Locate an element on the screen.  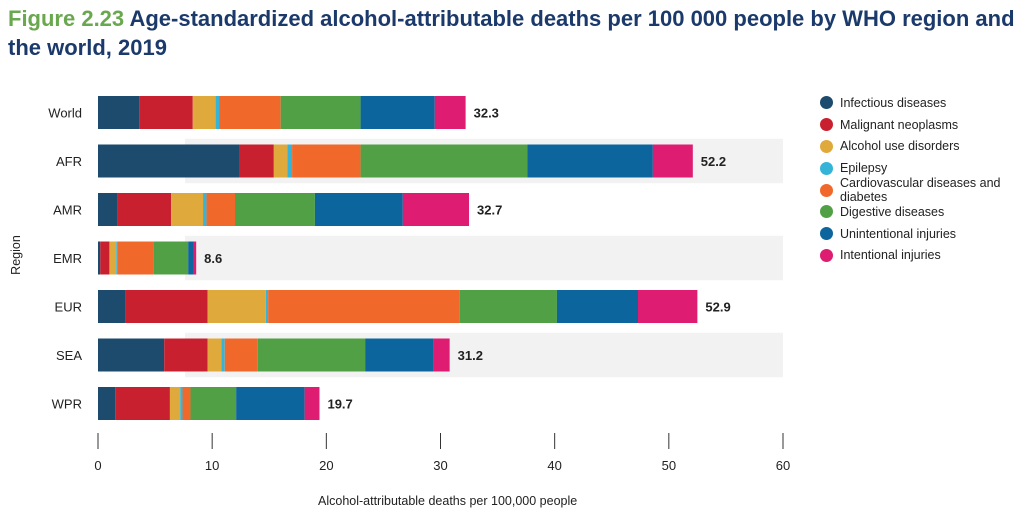
legend-item: Intentional injuries is located at coordinates (928, 256).